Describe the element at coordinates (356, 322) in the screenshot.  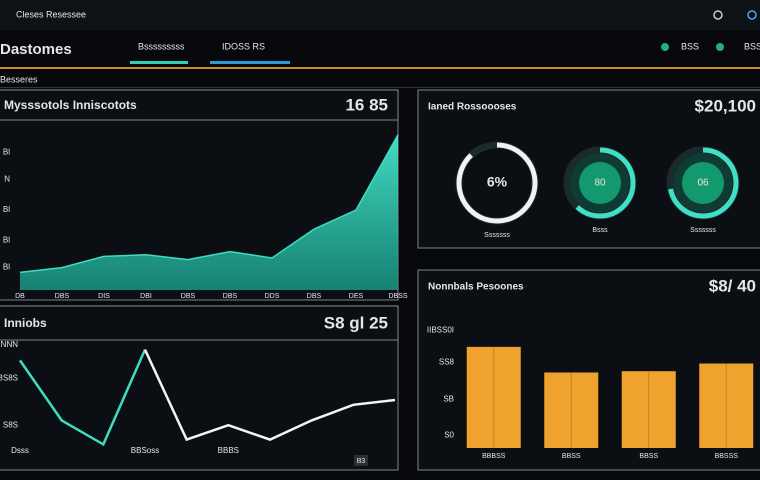
I see `panel-value: S8 gl 25` at that location.